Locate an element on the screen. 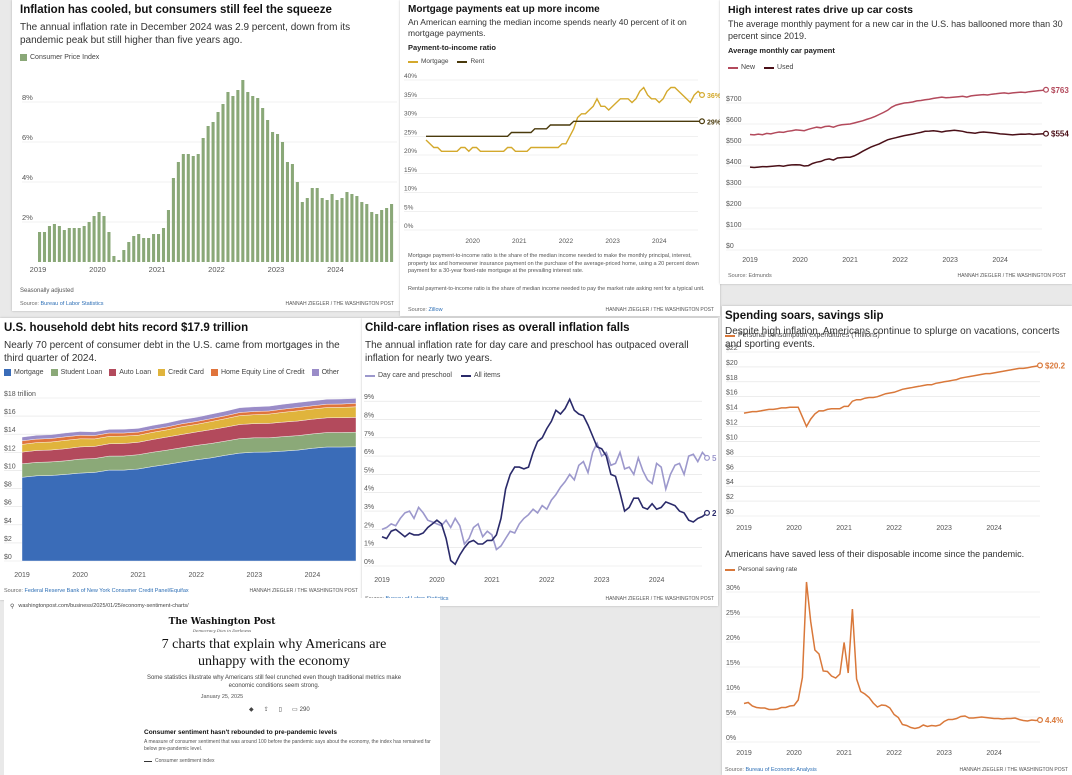 The width and height of the screenshot is (1072, 775). gift-icon: ◆ is located at coordinates (251, 710).